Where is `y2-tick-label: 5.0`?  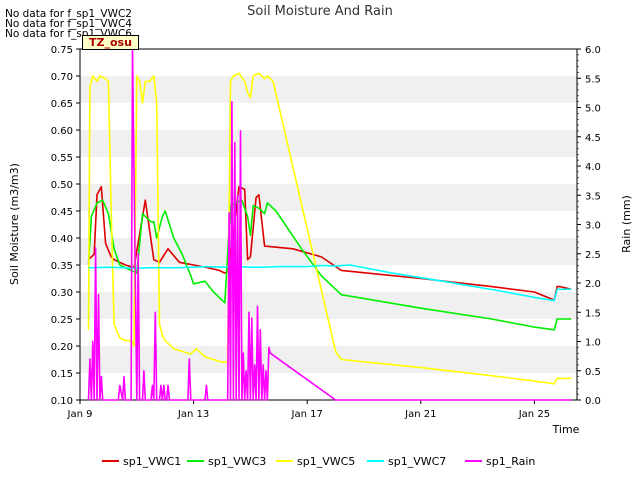 y2-tick-label: 5.0 is located at coordinates (593, 109).